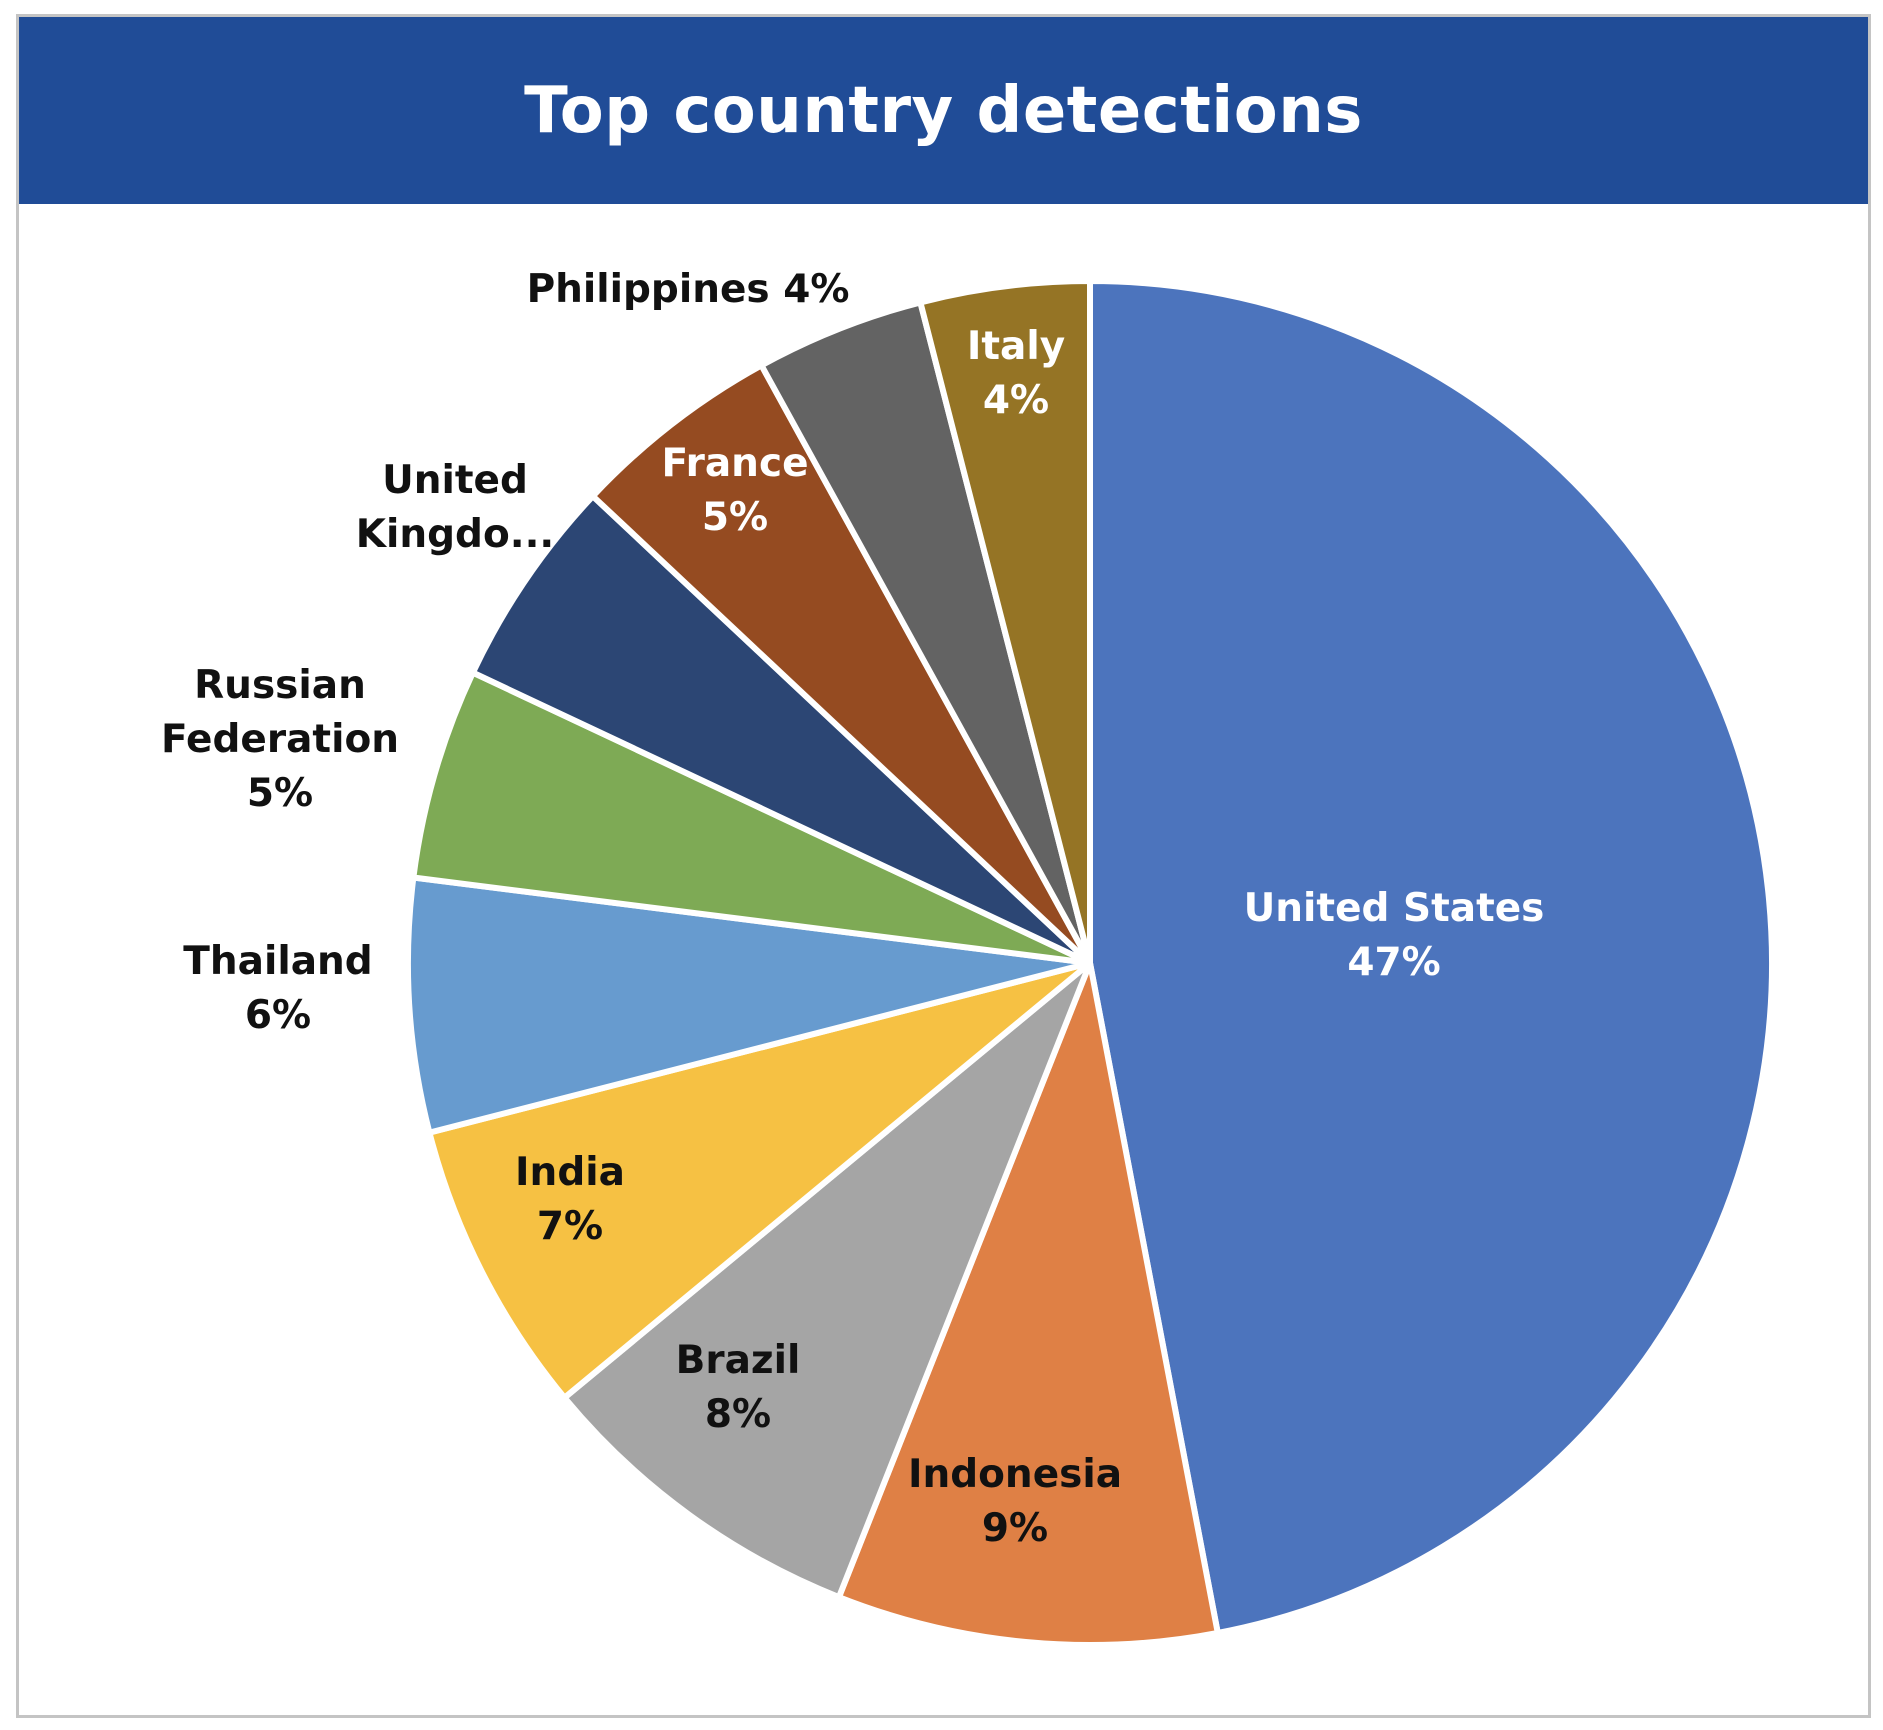 The image size is (1883, 1730). I want to click on slice-label-line: Brazil, so click(738, 1360).